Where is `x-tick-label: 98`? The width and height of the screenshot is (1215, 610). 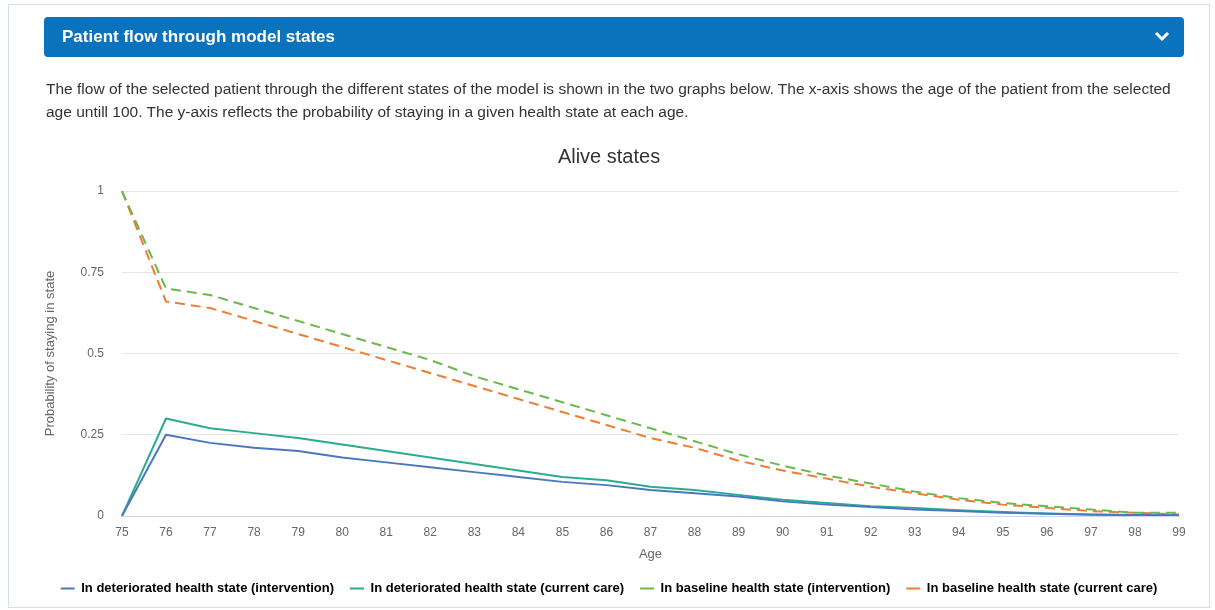 x-tick-label: 98 is located at coordinates (1135, 531).